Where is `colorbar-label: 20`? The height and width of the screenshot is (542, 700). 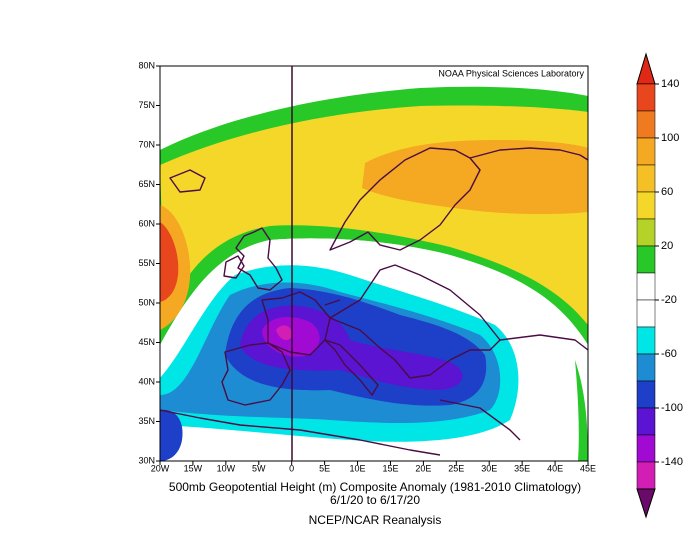
colorbar-label: 20 is located at coordinates (667, 246).